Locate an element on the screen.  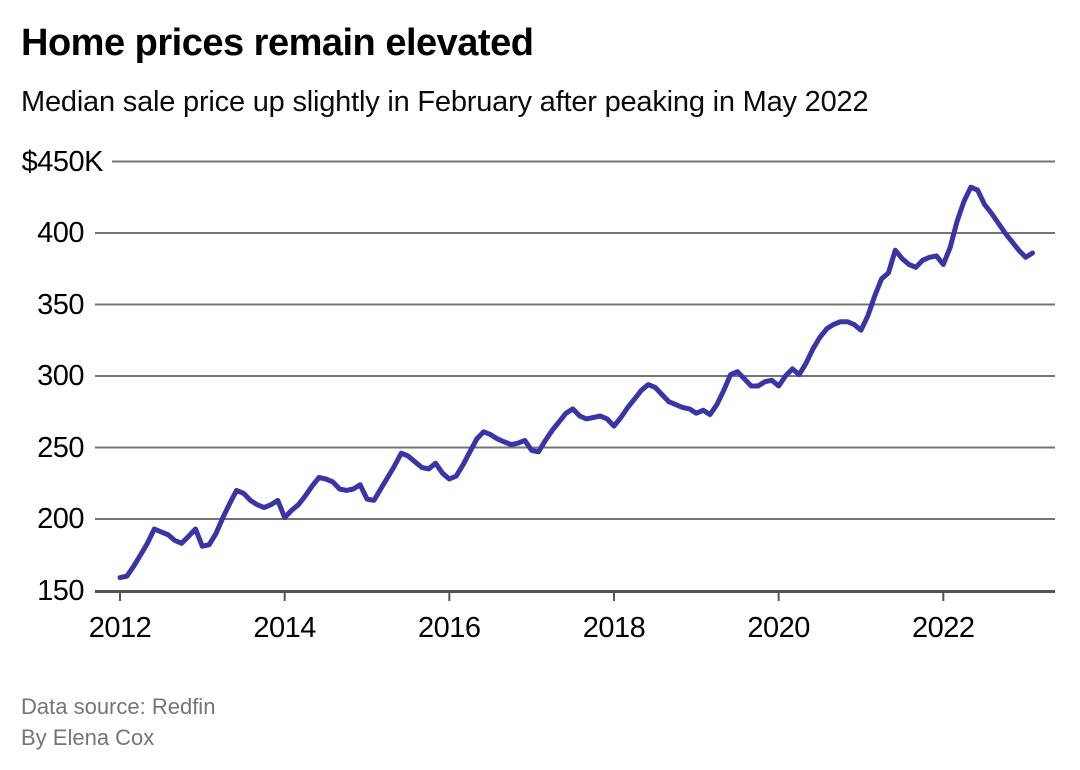
x-axis-label: 2012 is located at coordinates (120, 628).